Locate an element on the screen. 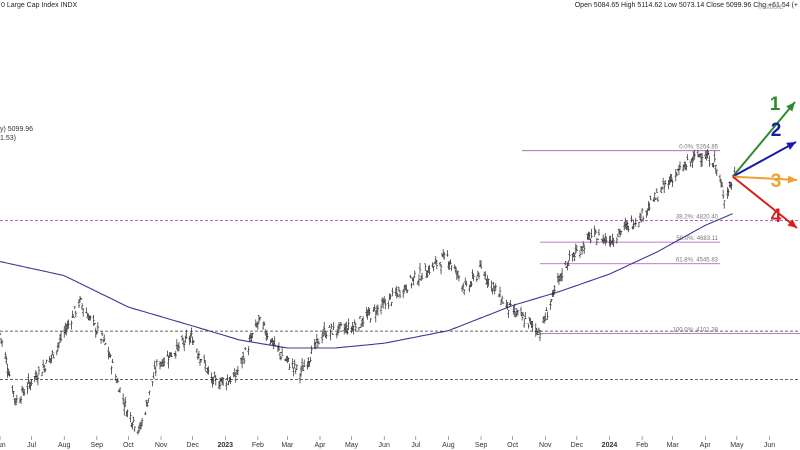 The image size is (800, 450). scenario-number-3: 3 is located at coordinates (776, 181).